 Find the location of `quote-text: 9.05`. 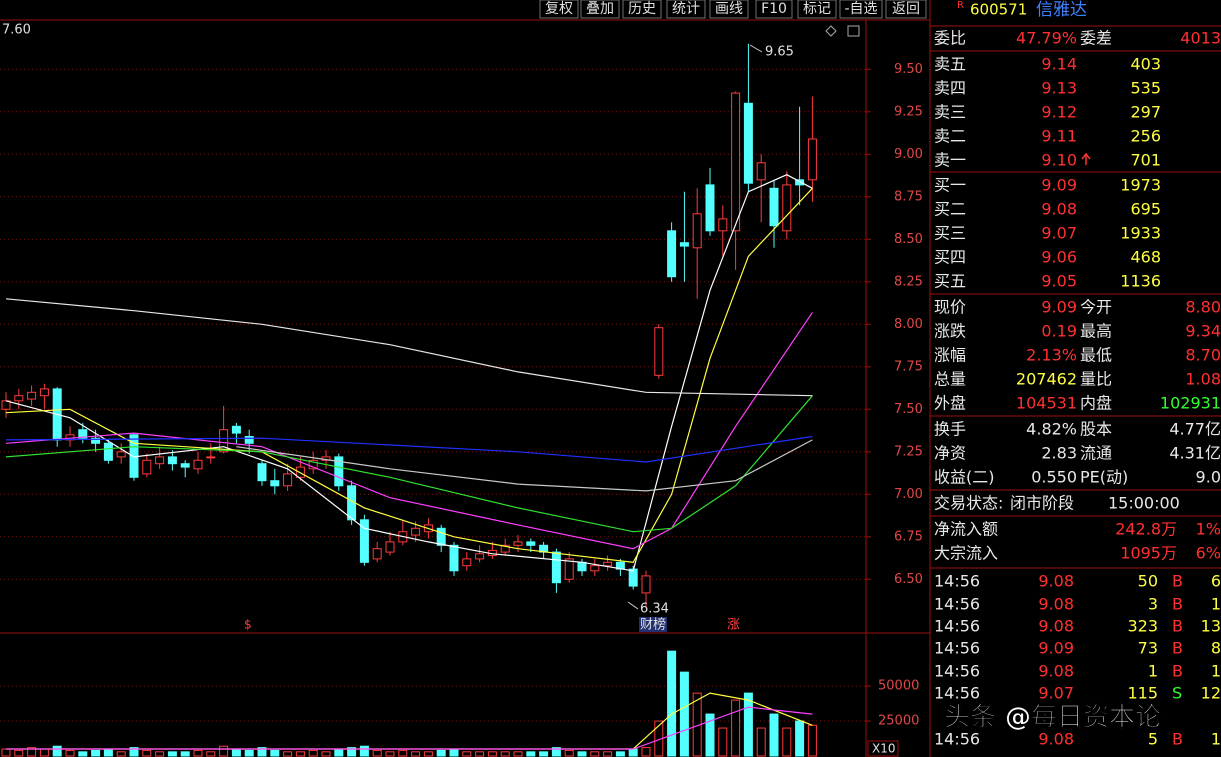

quote-text: 9.05 is located at coordinates (1059, 281).